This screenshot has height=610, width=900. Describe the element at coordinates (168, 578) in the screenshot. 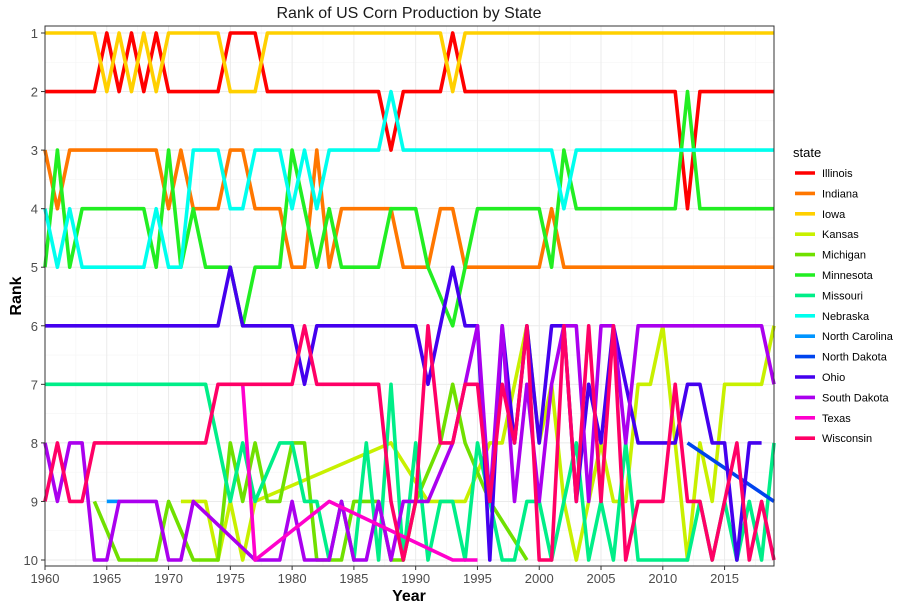

I see `x-tick-label: 1970` at that location.